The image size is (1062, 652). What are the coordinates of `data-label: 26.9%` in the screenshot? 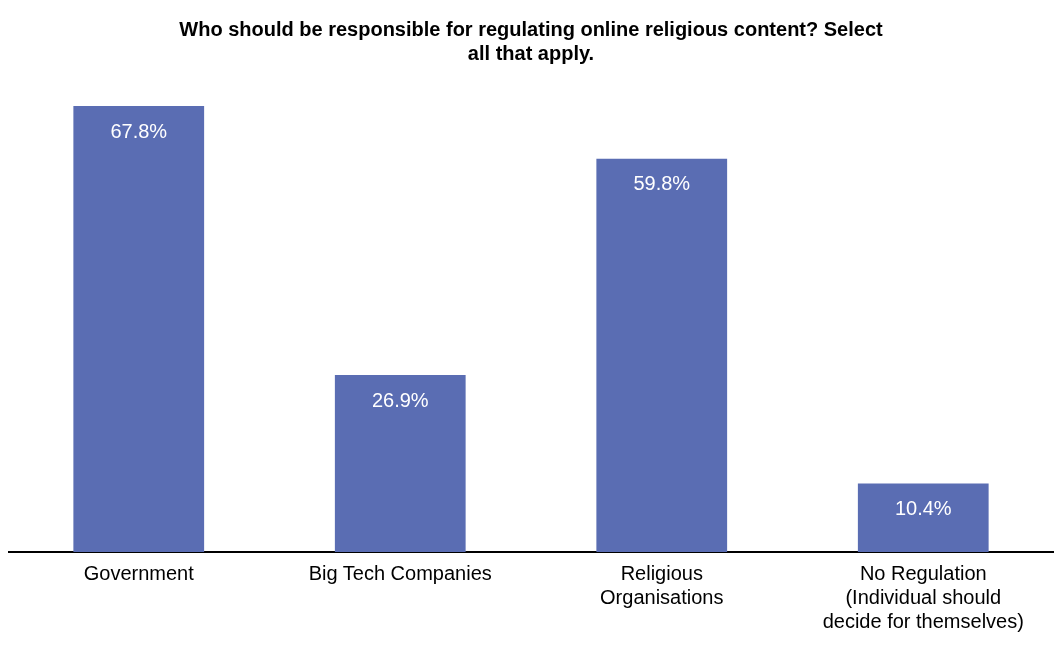 It's located at (400, 399).